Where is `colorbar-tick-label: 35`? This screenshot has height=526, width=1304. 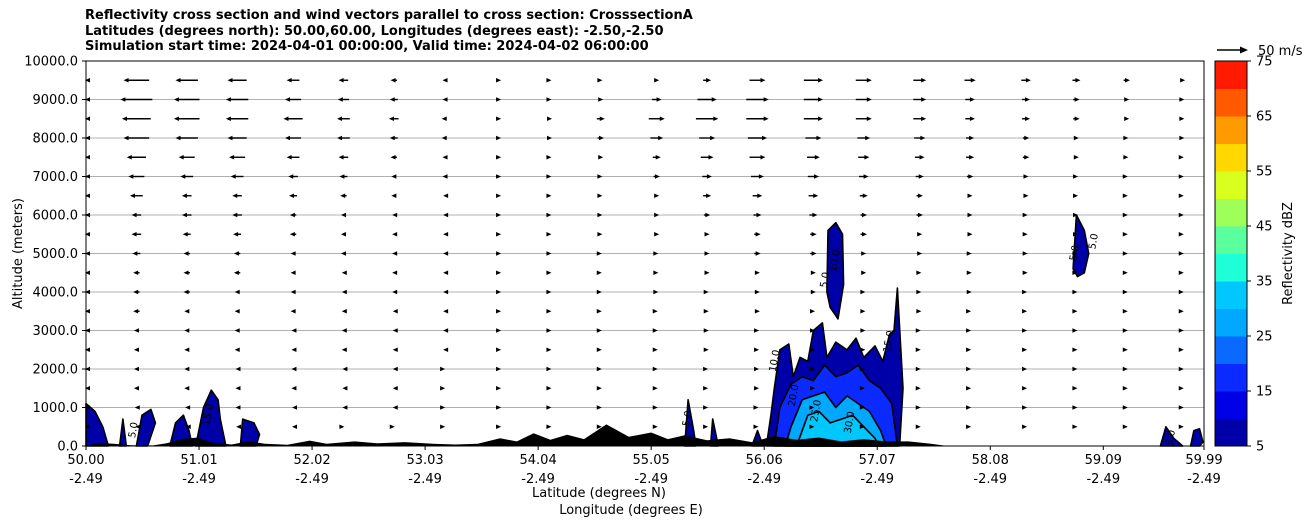
colorbar-tick-label: 35 is located at coordinates (1264, 282).